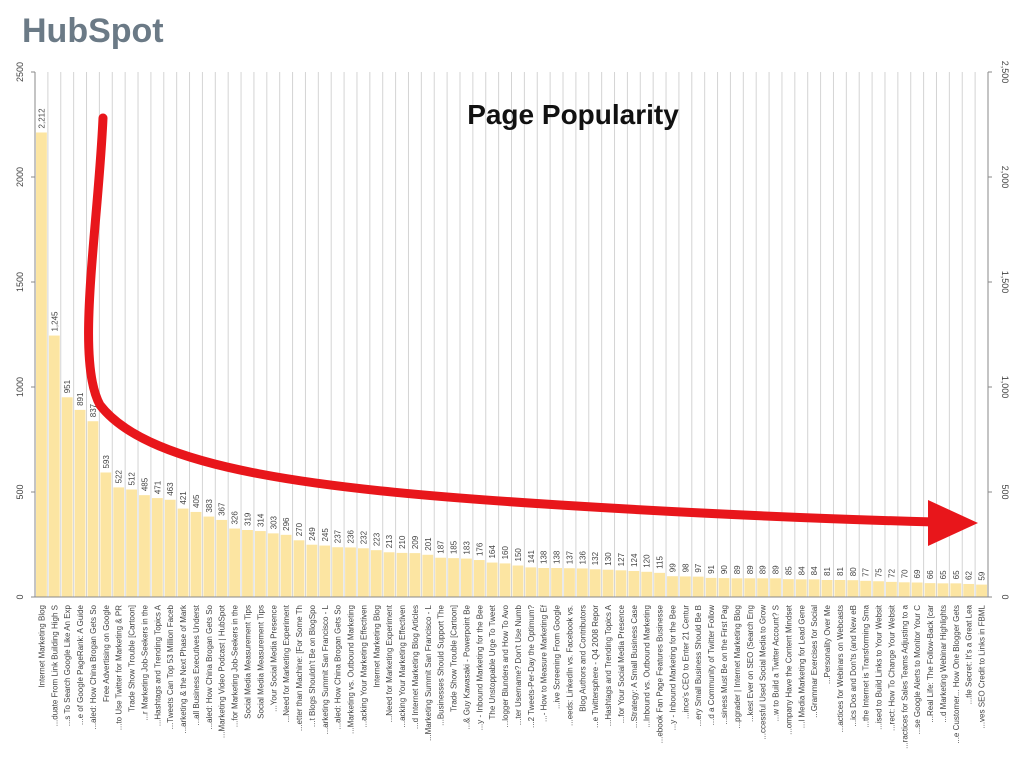  What do you see at coordinates (93, 666) in the screenshot?
I see `x-tick-label: ...aled: How China Brogan Gets So` at bounding box center [93, 666].